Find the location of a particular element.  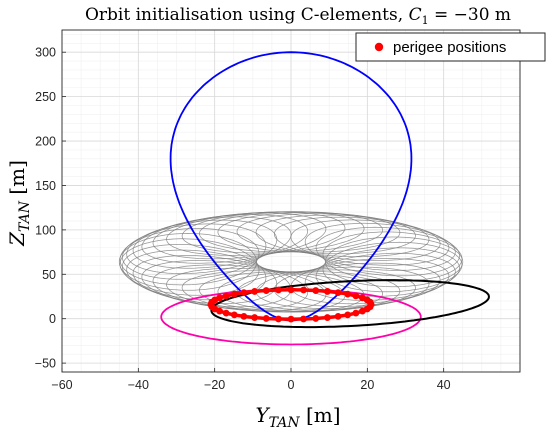

x-tick-labels: −60 −40 −20 0 20 40 is located at coordinates (250, 385).